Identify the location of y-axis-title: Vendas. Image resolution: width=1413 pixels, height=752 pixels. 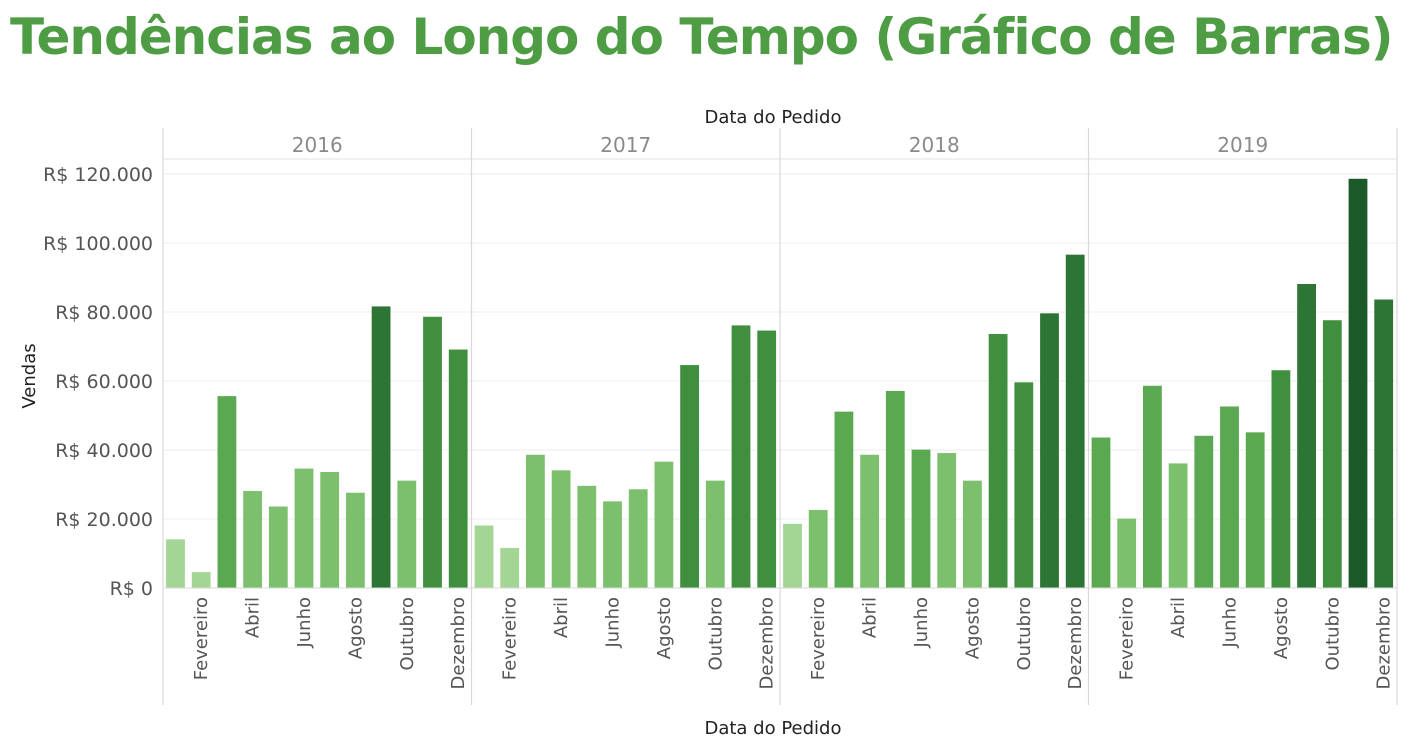
(29, 375).